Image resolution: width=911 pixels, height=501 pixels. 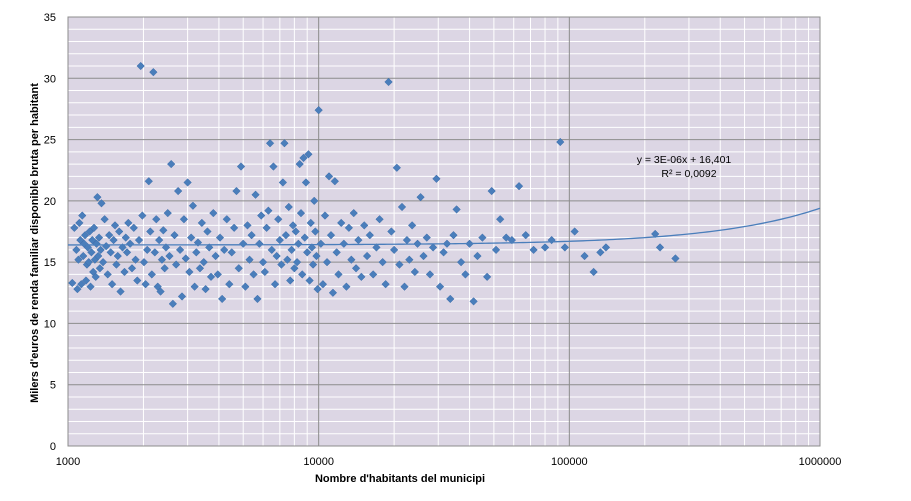 I want to click on y-tick-labels: 0 5 10 15 20 25 30 35, so click(x=50, y=232).